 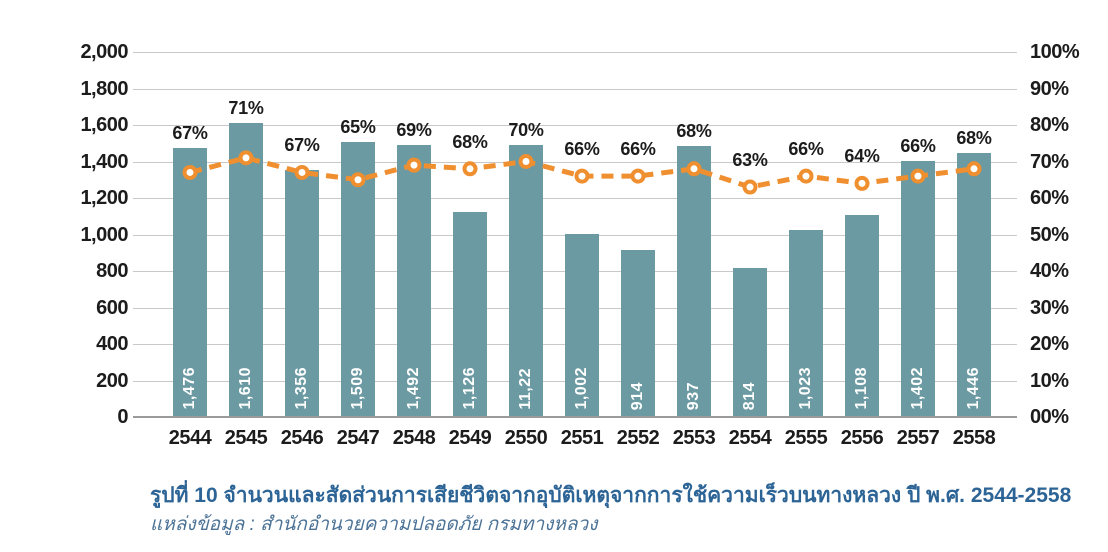 What do you see at coordinates (112, 380) in the screenshot?
I see `left-axis-tick-label: 200` at bounding box center [112, 380].